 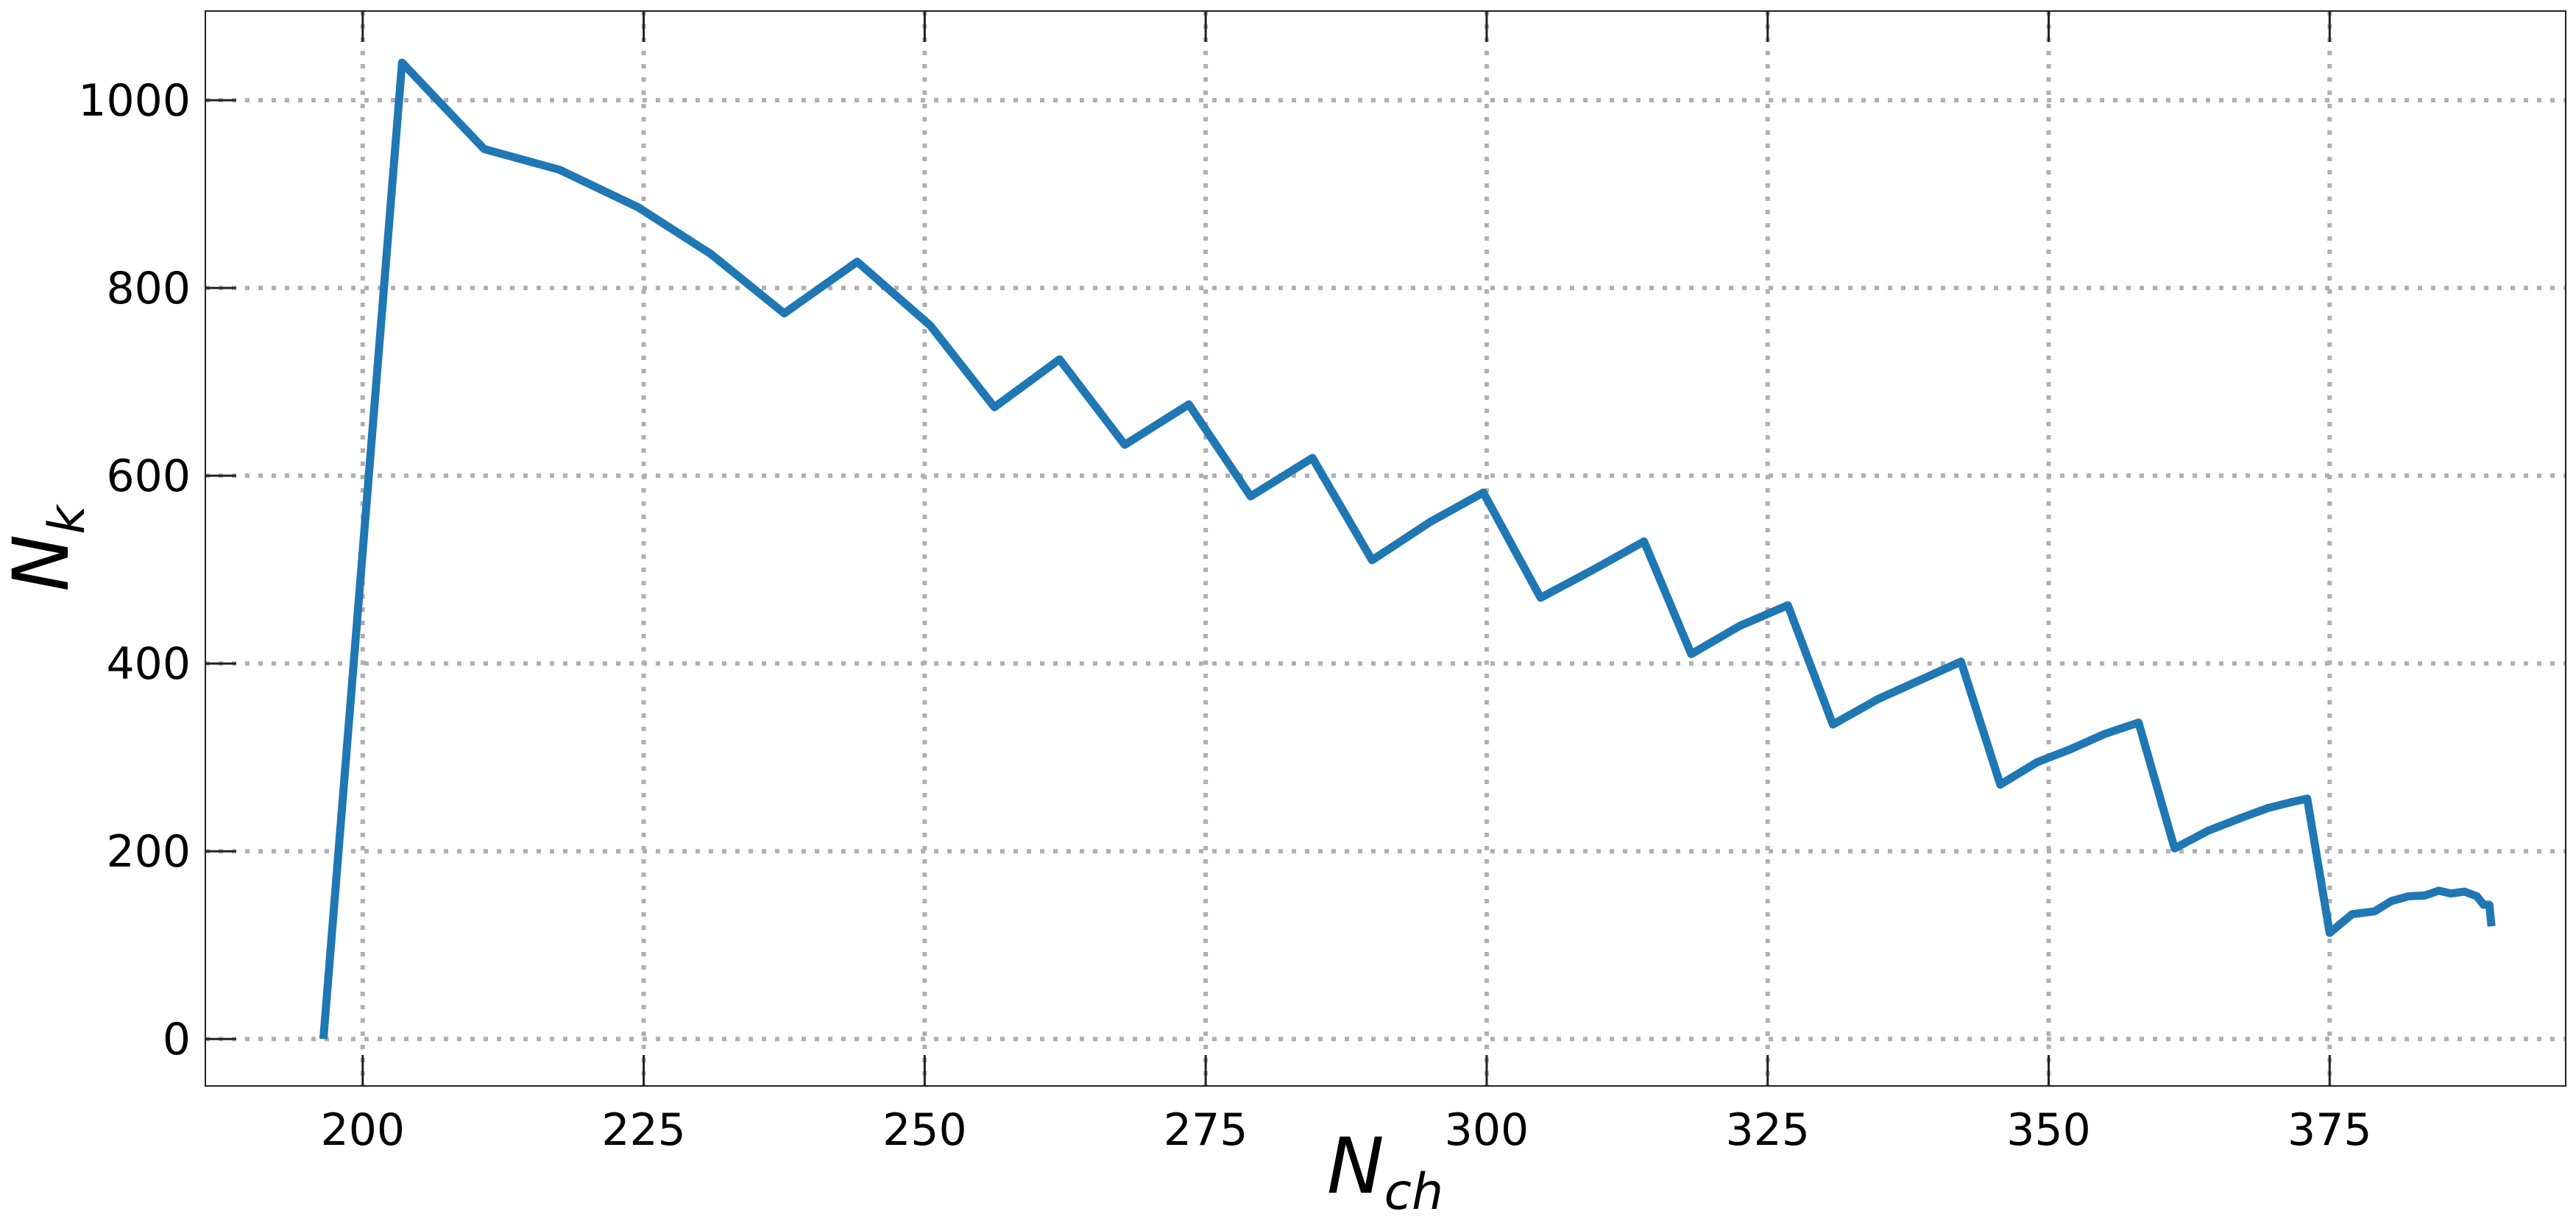 What do you see at coordinates (48, 548) in the screenshot?
I see `y-axis-label: Nk` at bounding box center [48, 548].